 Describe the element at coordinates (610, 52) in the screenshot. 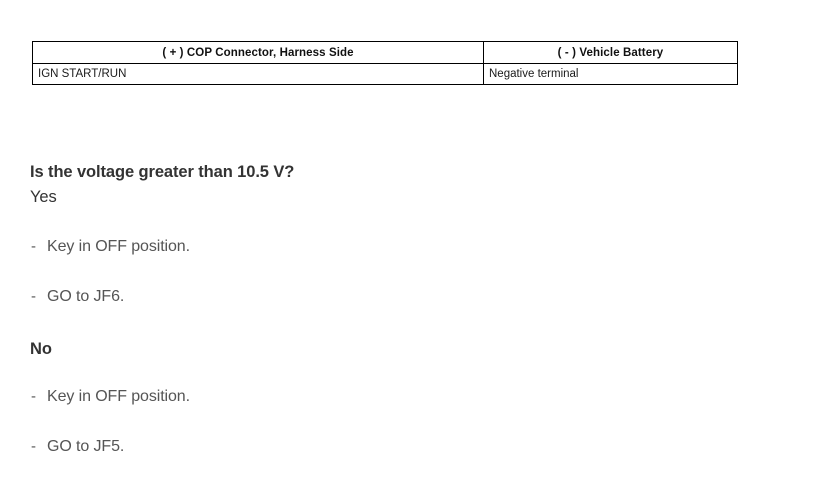

I see `table-header-negative: ( - ) Vehicle Battery` at that location.